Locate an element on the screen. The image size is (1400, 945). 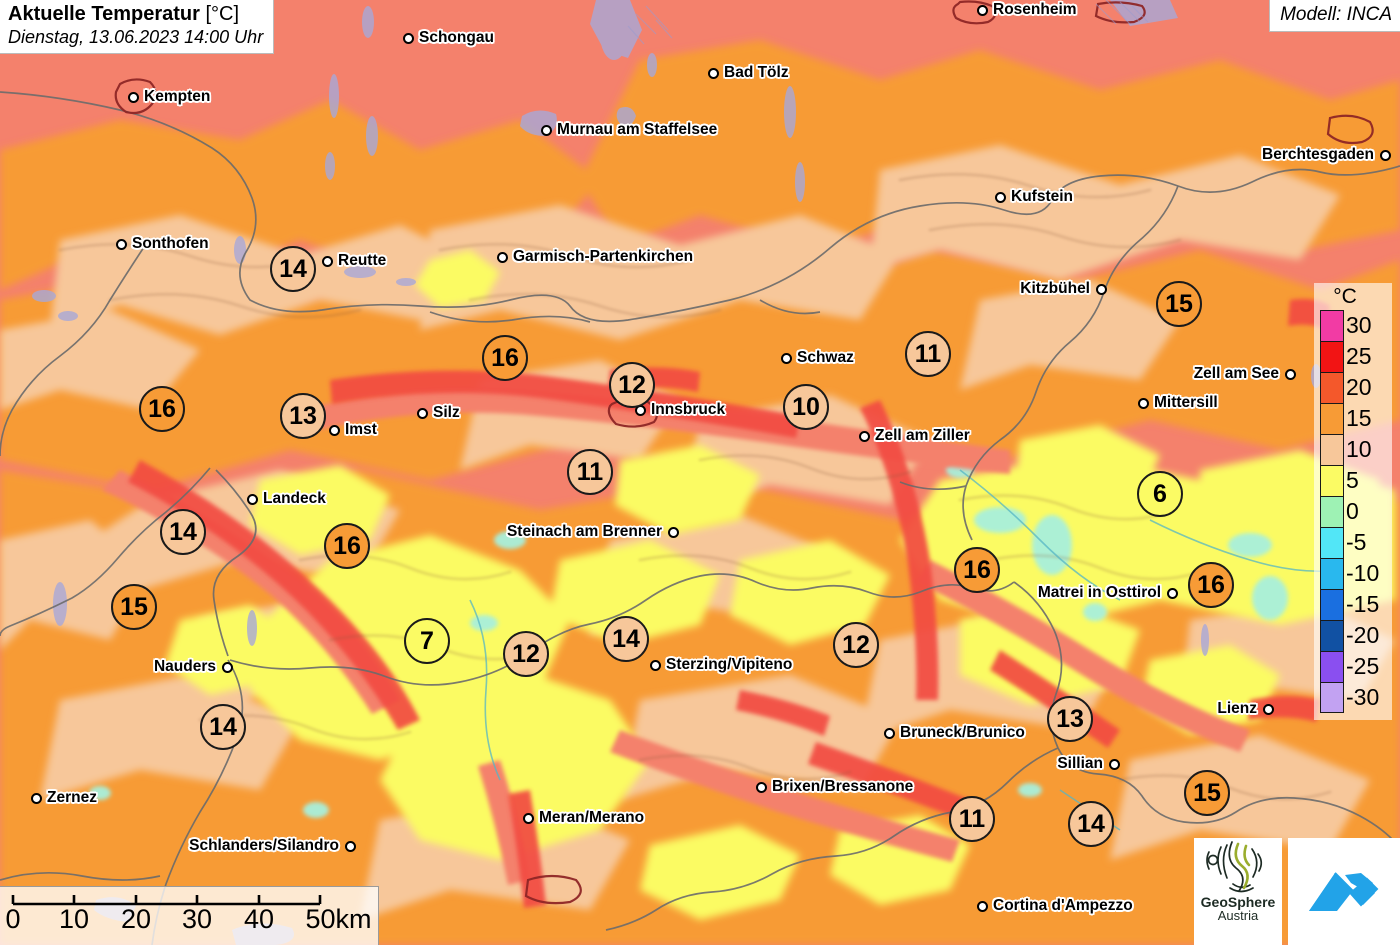
scale-label: 50km is located at coordinates (338, 919).